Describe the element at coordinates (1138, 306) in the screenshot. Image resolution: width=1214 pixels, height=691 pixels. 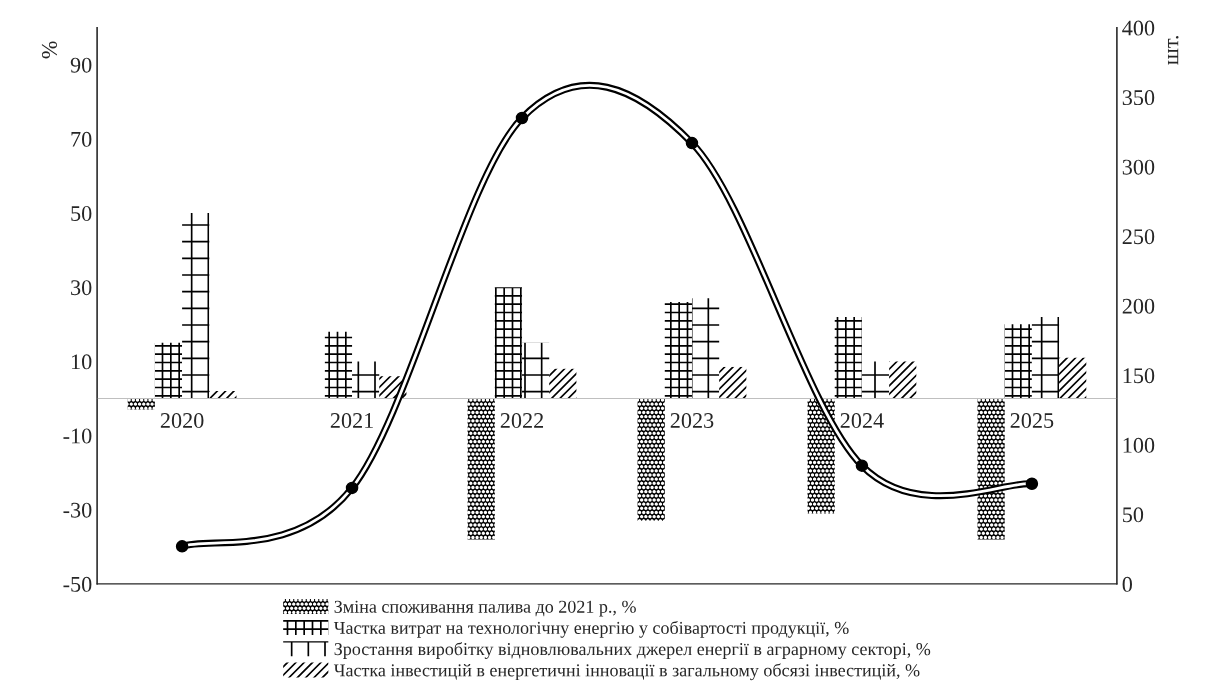
I see `y2-tick-label: 200` at that location.